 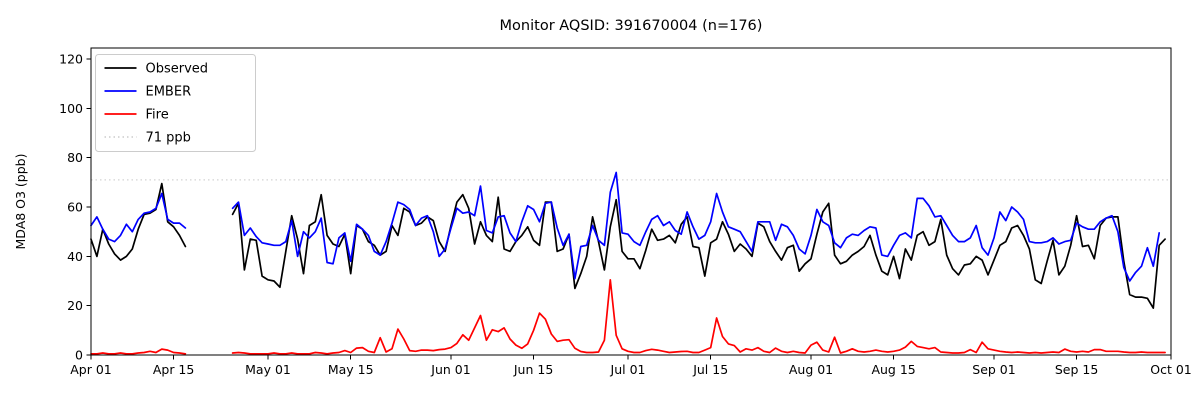 I want to click on x-tick-label: May 01, so click(x=268, y=369).